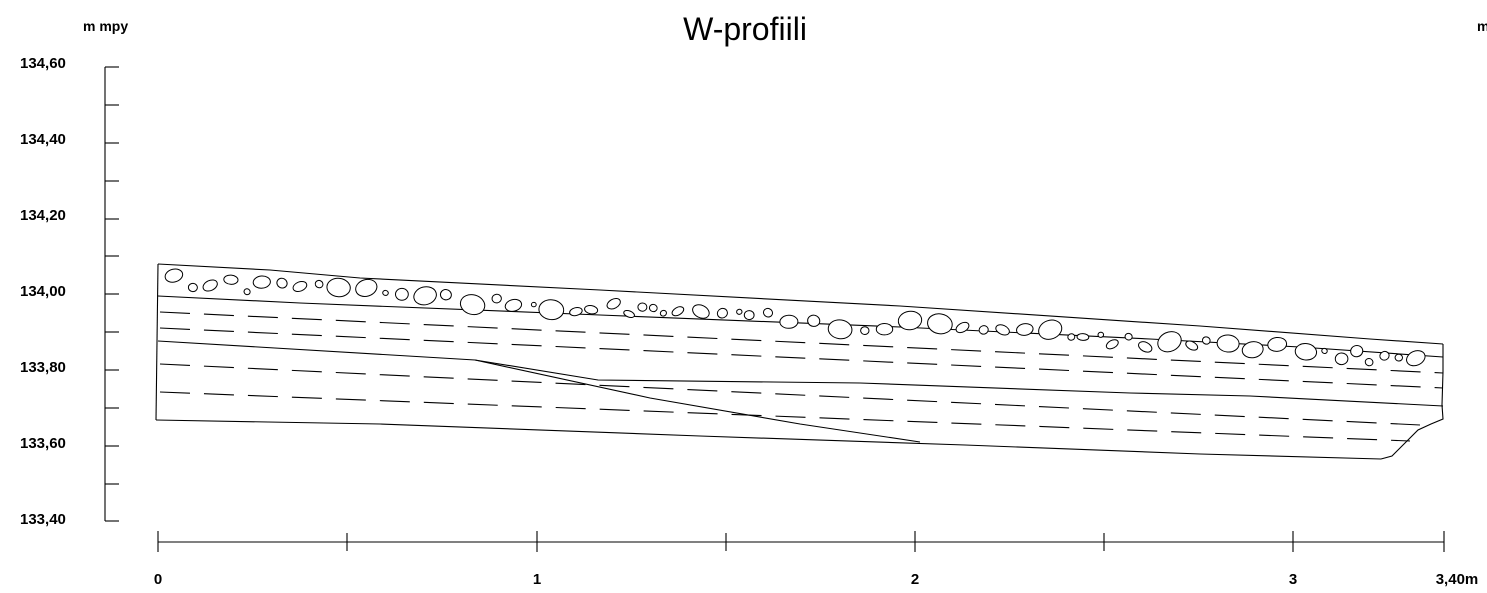 This screenshot has width=1487, height=593. What do you see at coordinates (43, 63) in the screenshot?
I see `elevation-label: 134,60` at bounding box center [43, 63].